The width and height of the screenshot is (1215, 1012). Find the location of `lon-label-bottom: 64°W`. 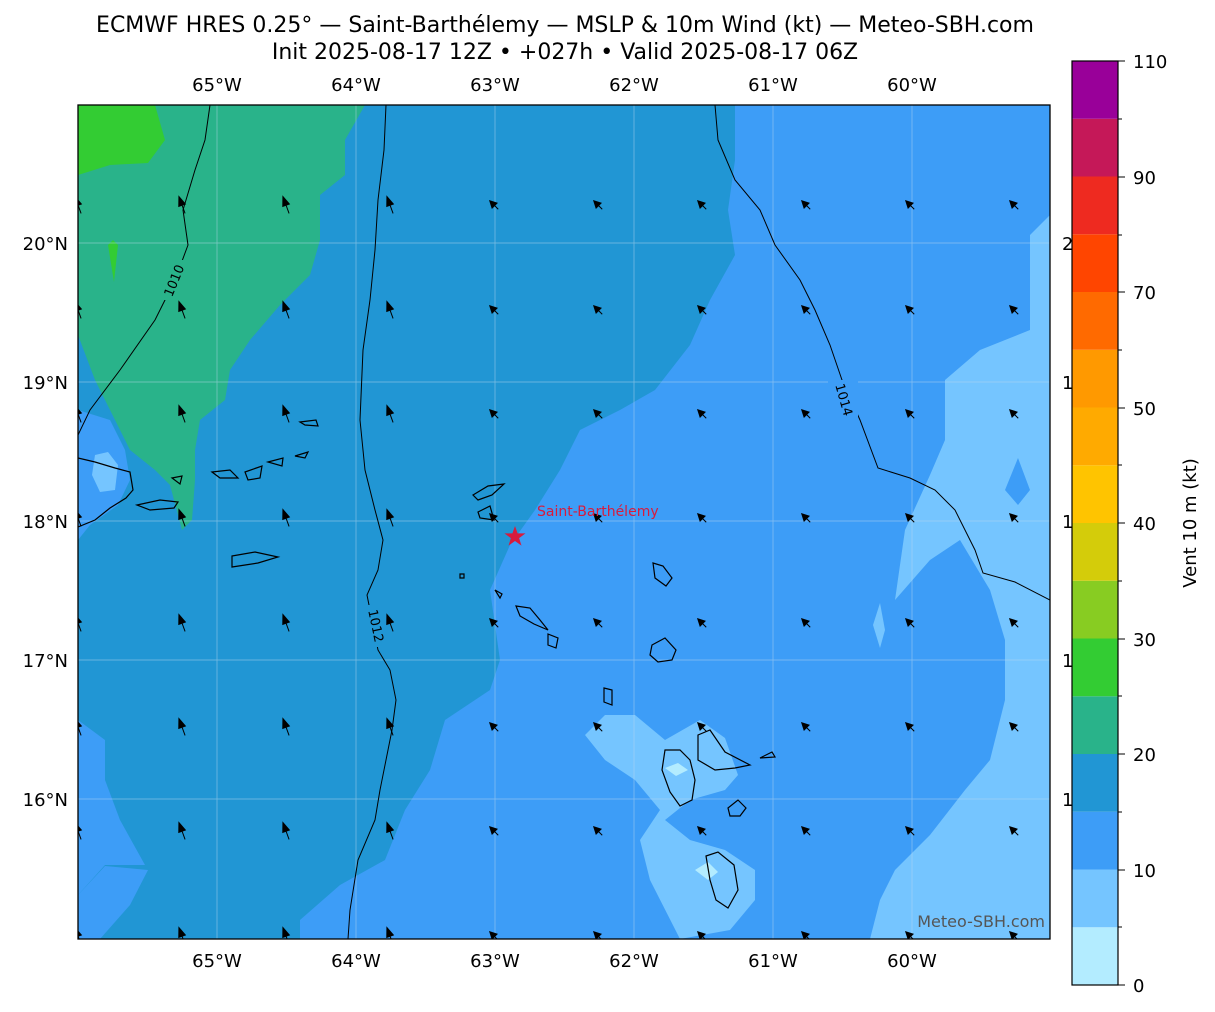

lon-label-bottom: 64°W is located at coordinates (356, 961).